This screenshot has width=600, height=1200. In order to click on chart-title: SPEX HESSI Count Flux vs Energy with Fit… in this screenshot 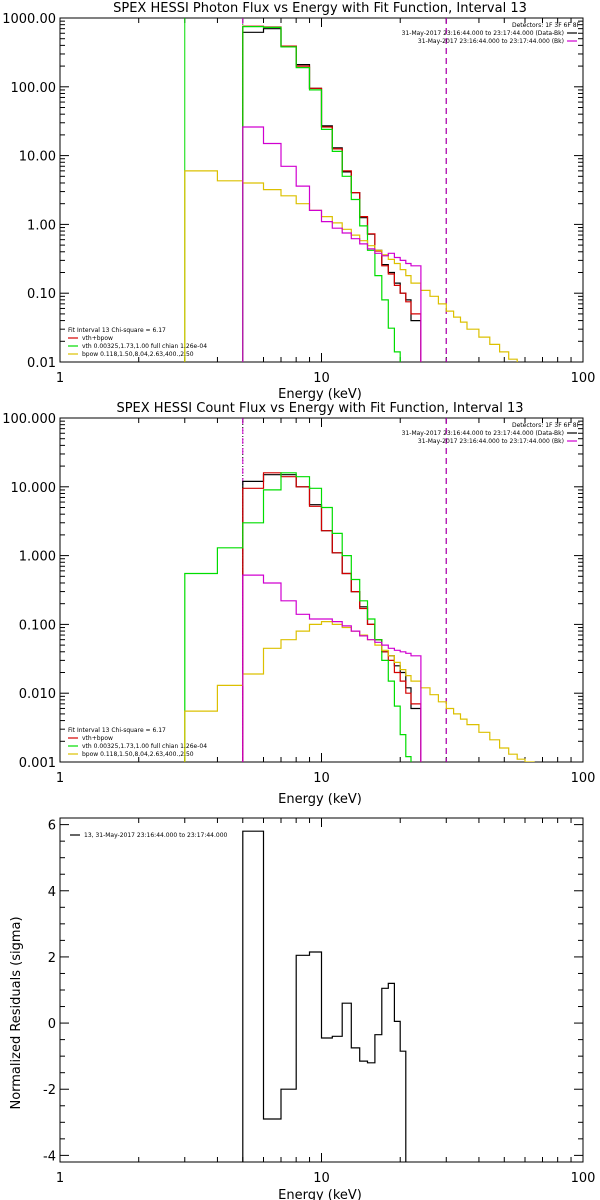, I will do `click(319, 408)`.